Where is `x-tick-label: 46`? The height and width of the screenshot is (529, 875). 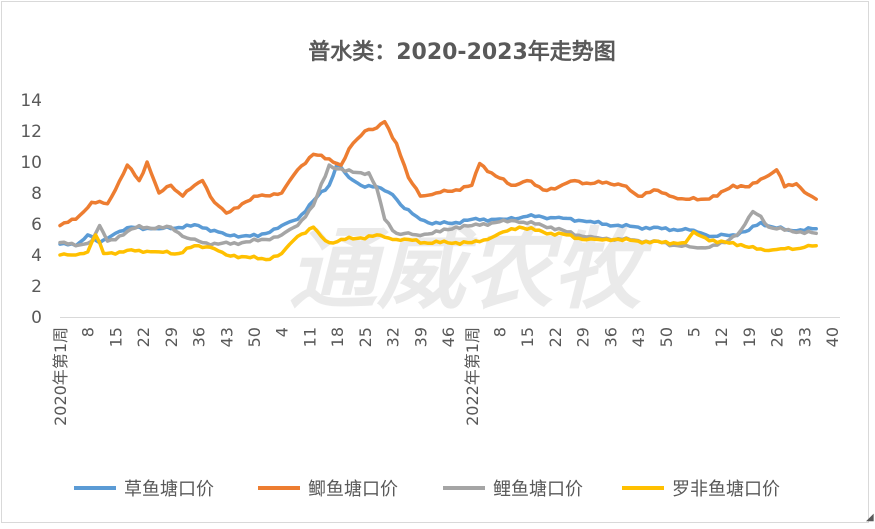 x-tick-label: 46 is located at coordinates (448, 337).